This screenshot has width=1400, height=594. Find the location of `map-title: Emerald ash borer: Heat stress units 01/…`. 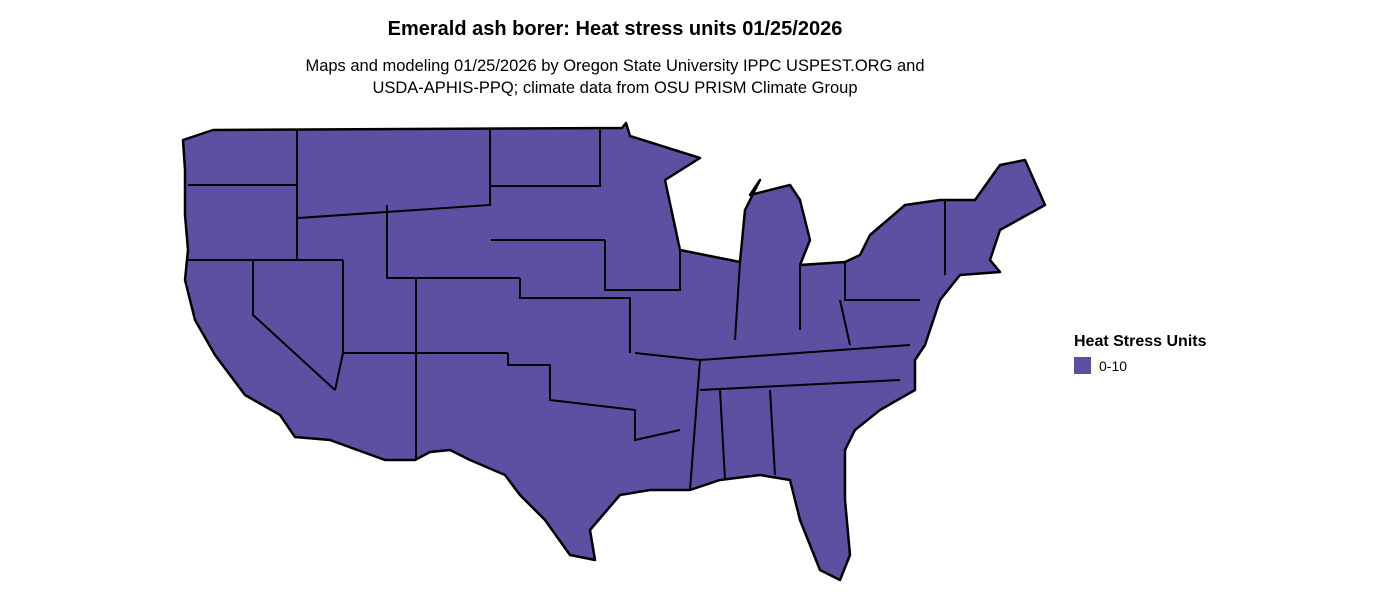

map-title: Emerald ash borer: Heat stress units 01/… is located at coordinates (615, 29).